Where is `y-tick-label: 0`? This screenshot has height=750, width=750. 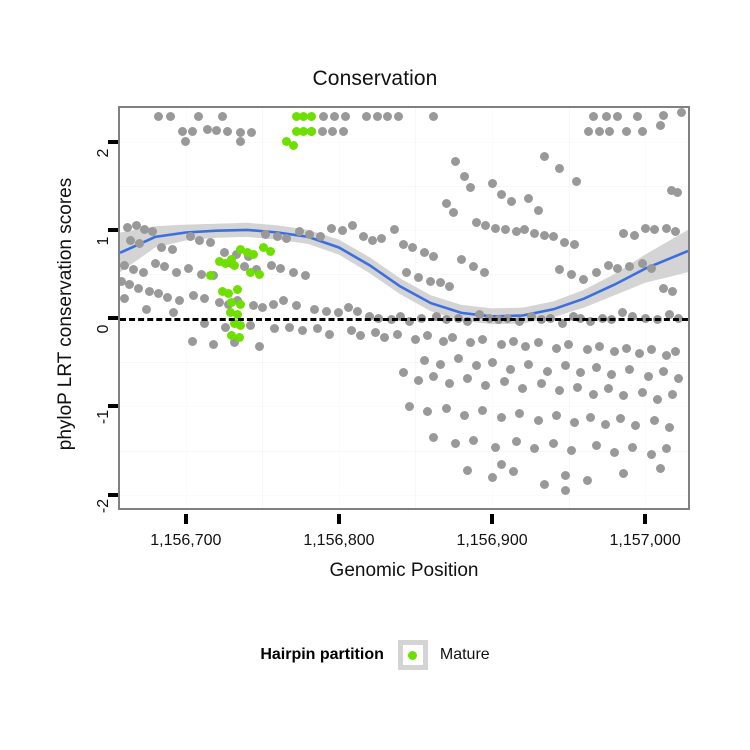 y-tick-label: 0 is located at coordinates (103, 329).